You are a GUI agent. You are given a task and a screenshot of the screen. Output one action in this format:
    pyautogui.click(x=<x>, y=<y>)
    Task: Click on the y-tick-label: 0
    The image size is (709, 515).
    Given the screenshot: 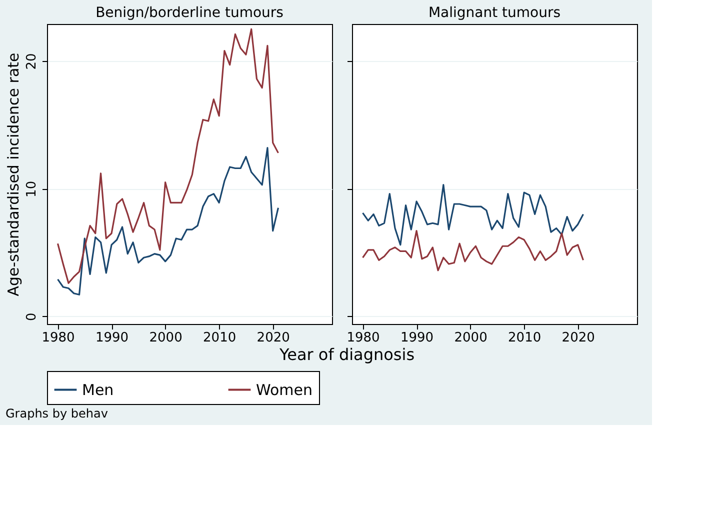 What is the action you would take?
    pyautogui.click(x=32, y=316)
    